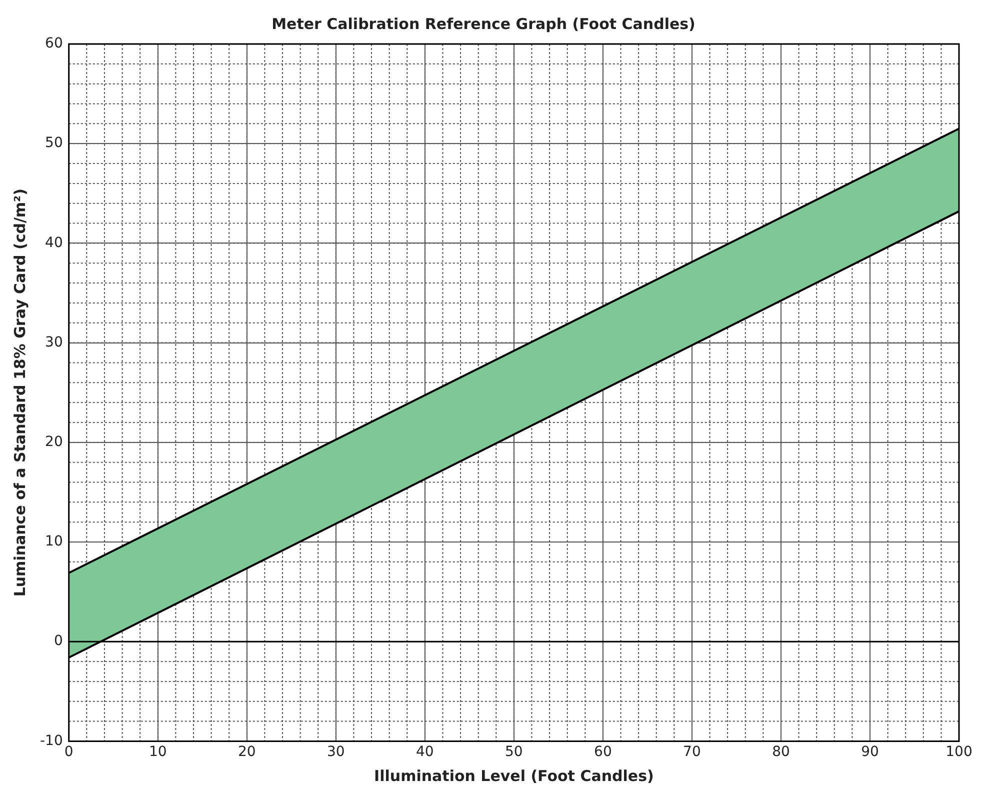 The height and width of the screenshot is (798, 985). I want to click on chart-title: Meter Calibration Reference Graph (Foot Candles), so click(484, 23).